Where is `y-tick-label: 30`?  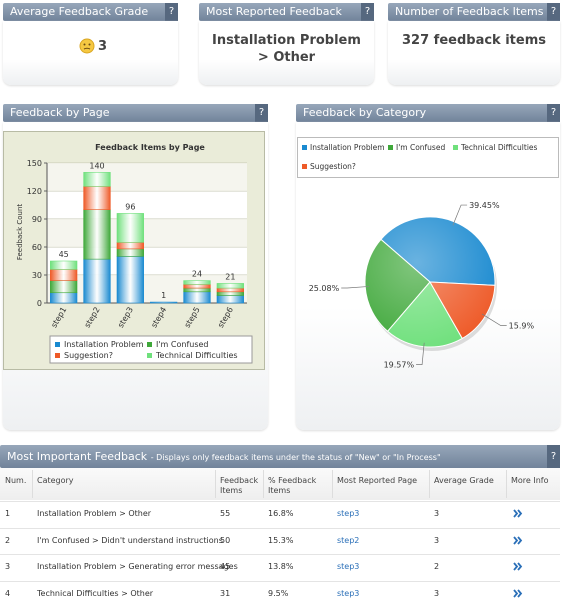 y-tick-label: 30 is located at coordinates (37, 275).